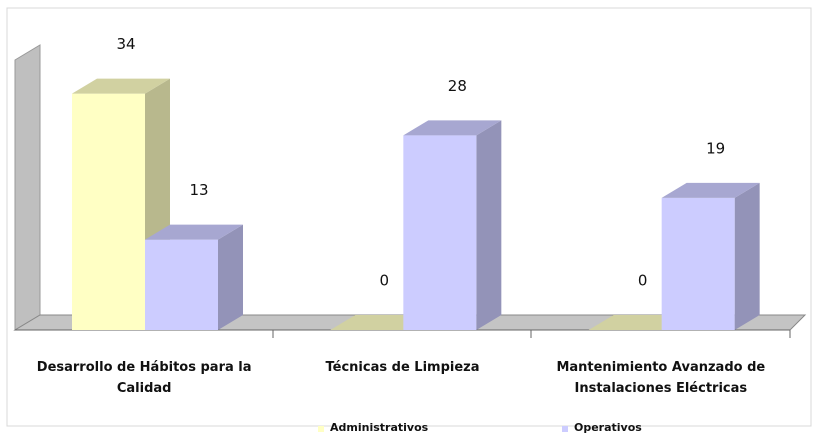 Image resolution: width=817 pixels, height=440 pixels. I want to click on back-wall, so click(27, 187).